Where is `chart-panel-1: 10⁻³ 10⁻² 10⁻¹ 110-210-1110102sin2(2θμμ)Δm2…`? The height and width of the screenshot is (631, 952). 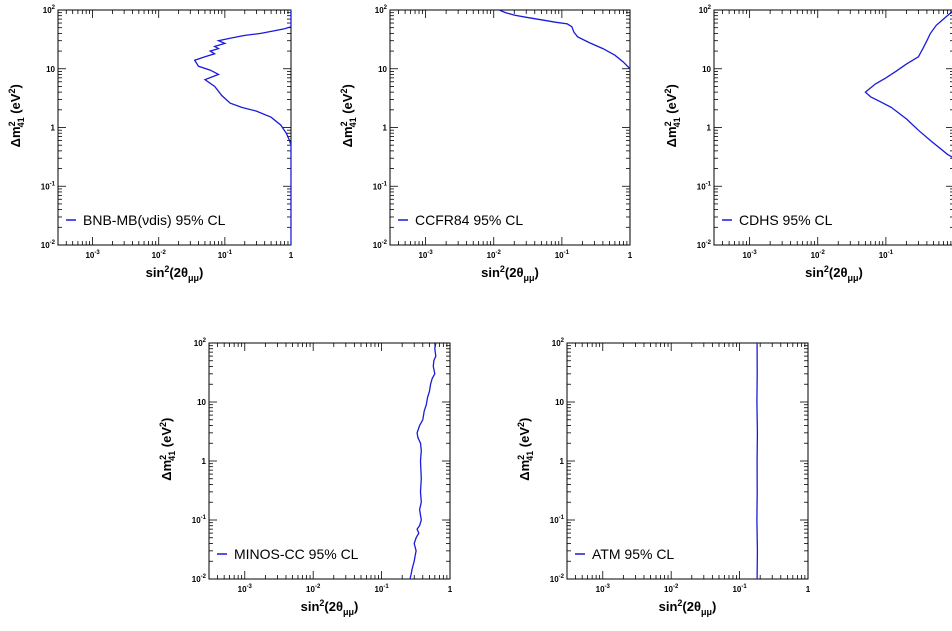
chart-panel-1: 10⁻³ 10⁻² 10⁻¹ 110-210-1110102sin2(2θμμ)Δm2… is located at coordinates (150, 144).